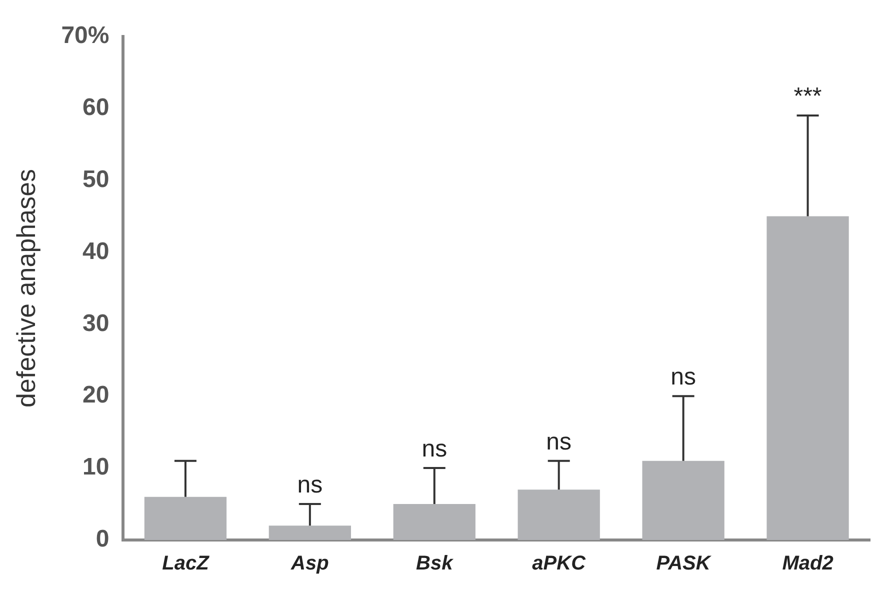 The image size is (888, 599). I want to click on x-tick-label: aPKC, so click(559, 563).